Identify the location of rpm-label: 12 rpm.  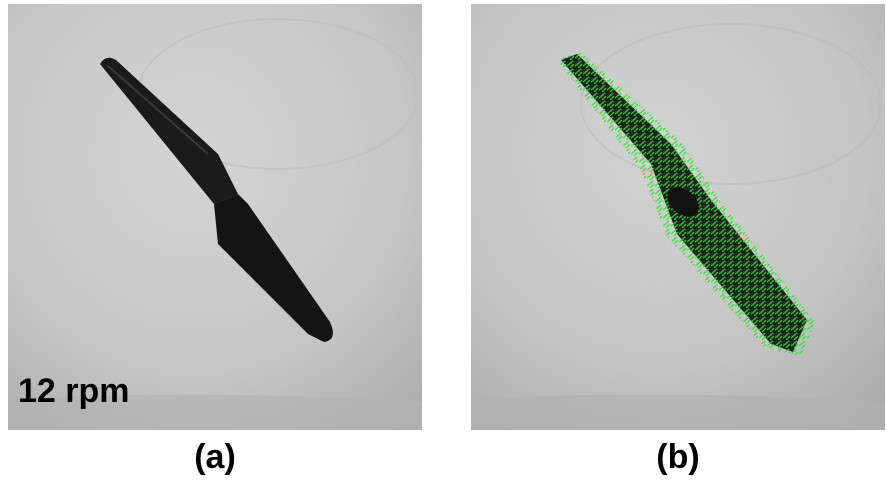
(74, 391).